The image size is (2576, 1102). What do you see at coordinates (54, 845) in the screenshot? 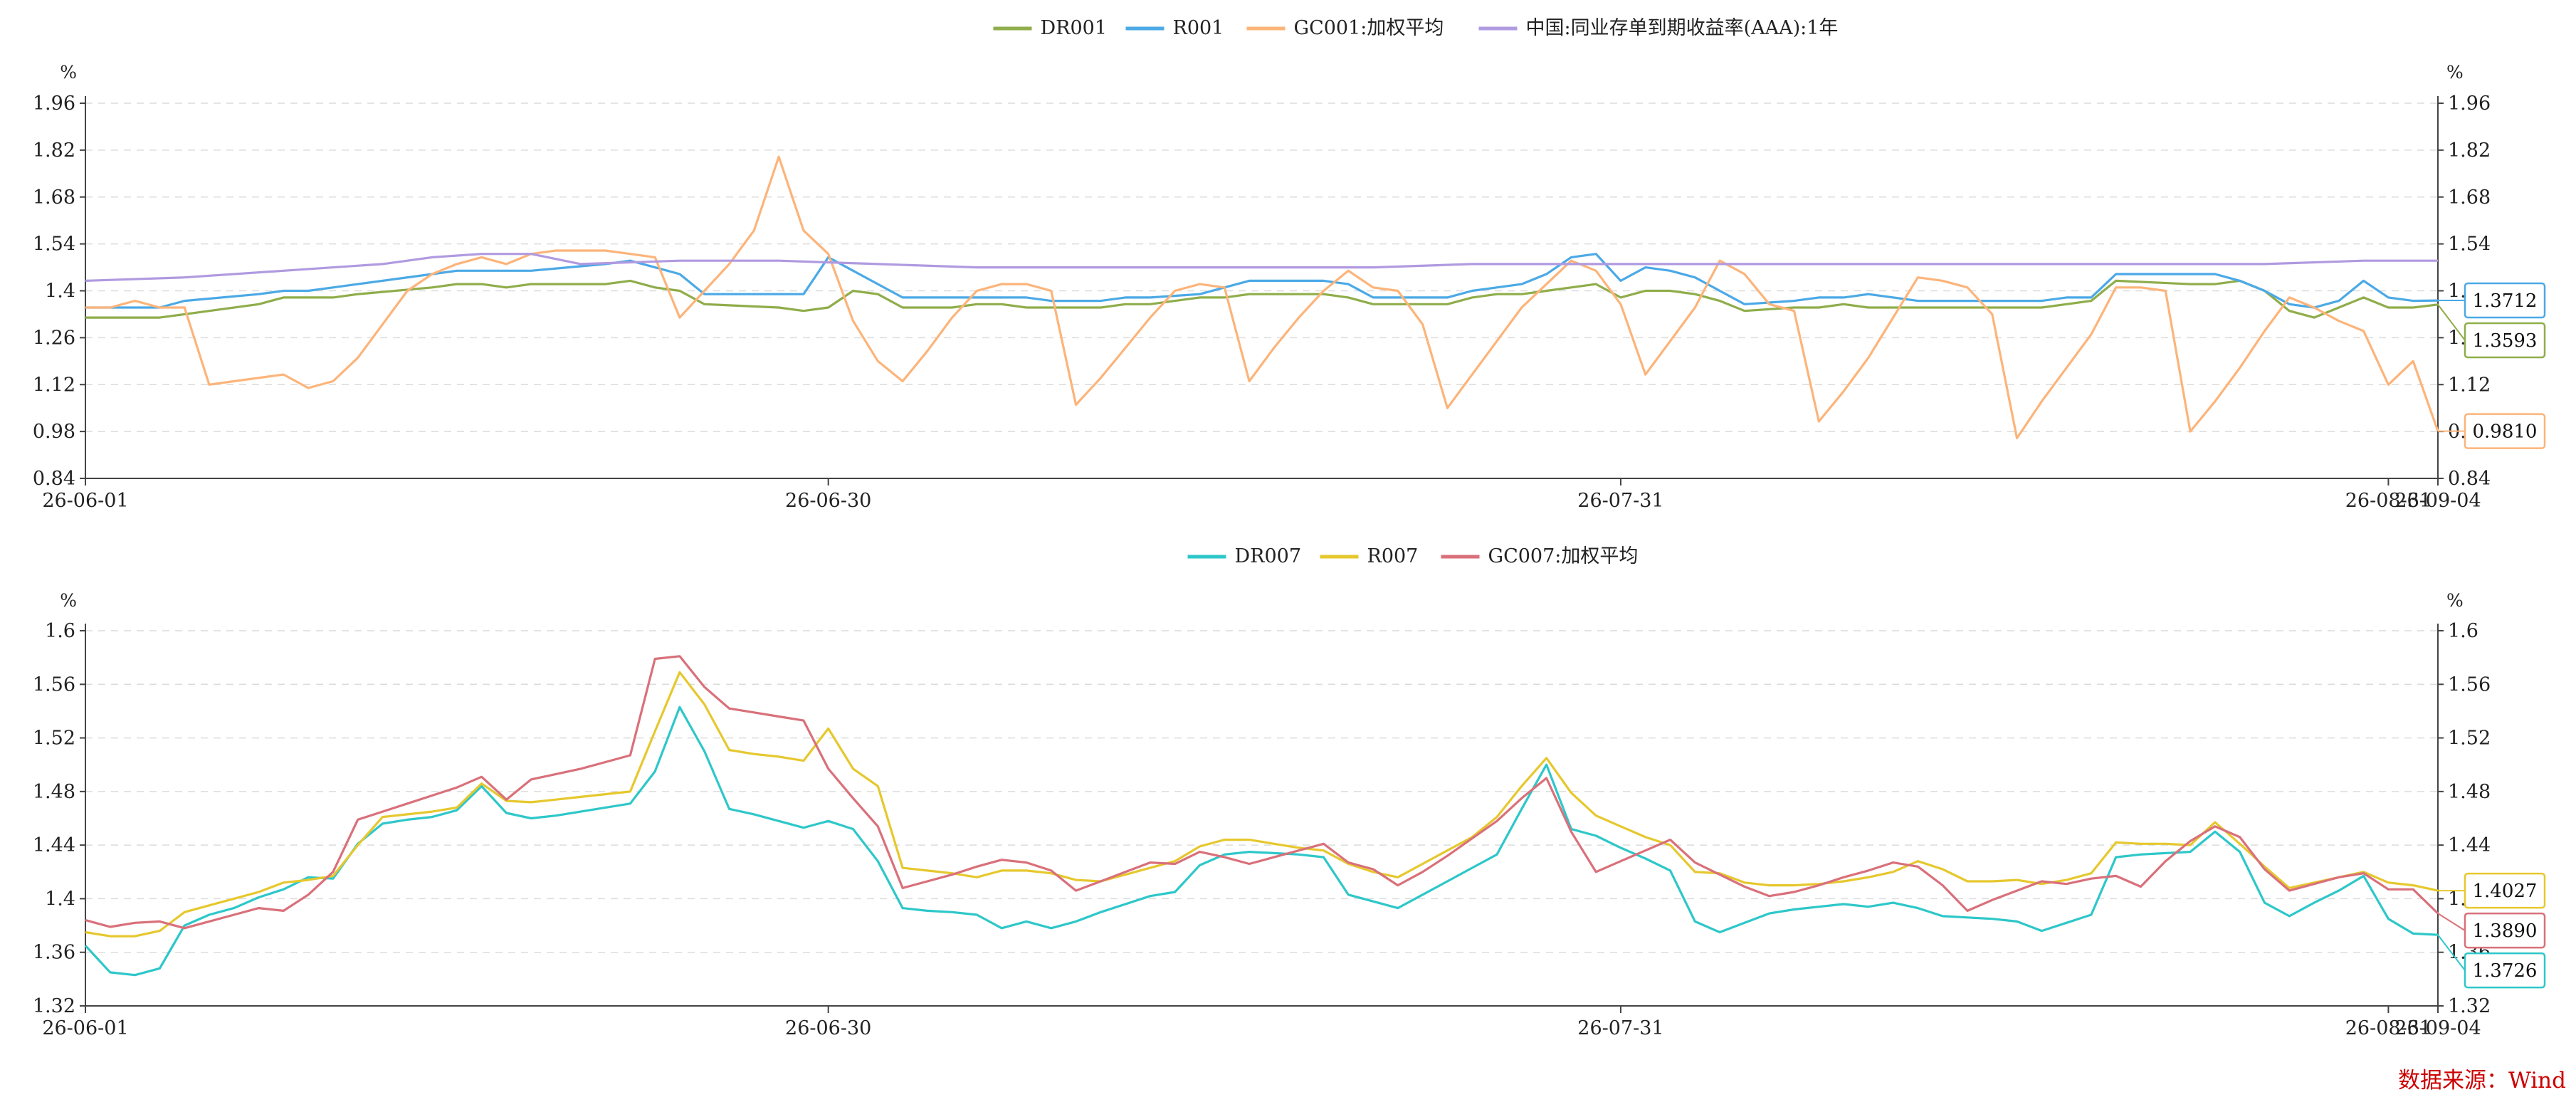
I see `y-tick-label-left: 1.44` at bounding box center [54, 845].